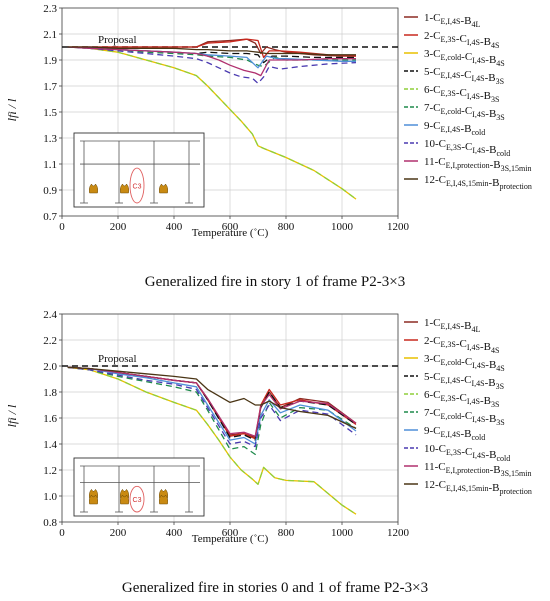 This screenshot has height=601, width=550. Describe the element at coordinates (50, 9) in the screenshot. I see `y-tick-label: 2.3` at that location.